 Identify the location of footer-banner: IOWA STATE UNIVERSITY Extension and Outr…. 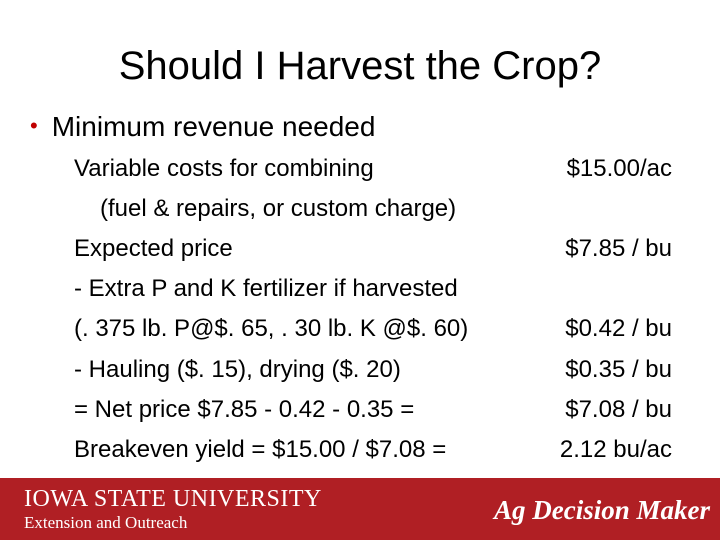
(360, 509).